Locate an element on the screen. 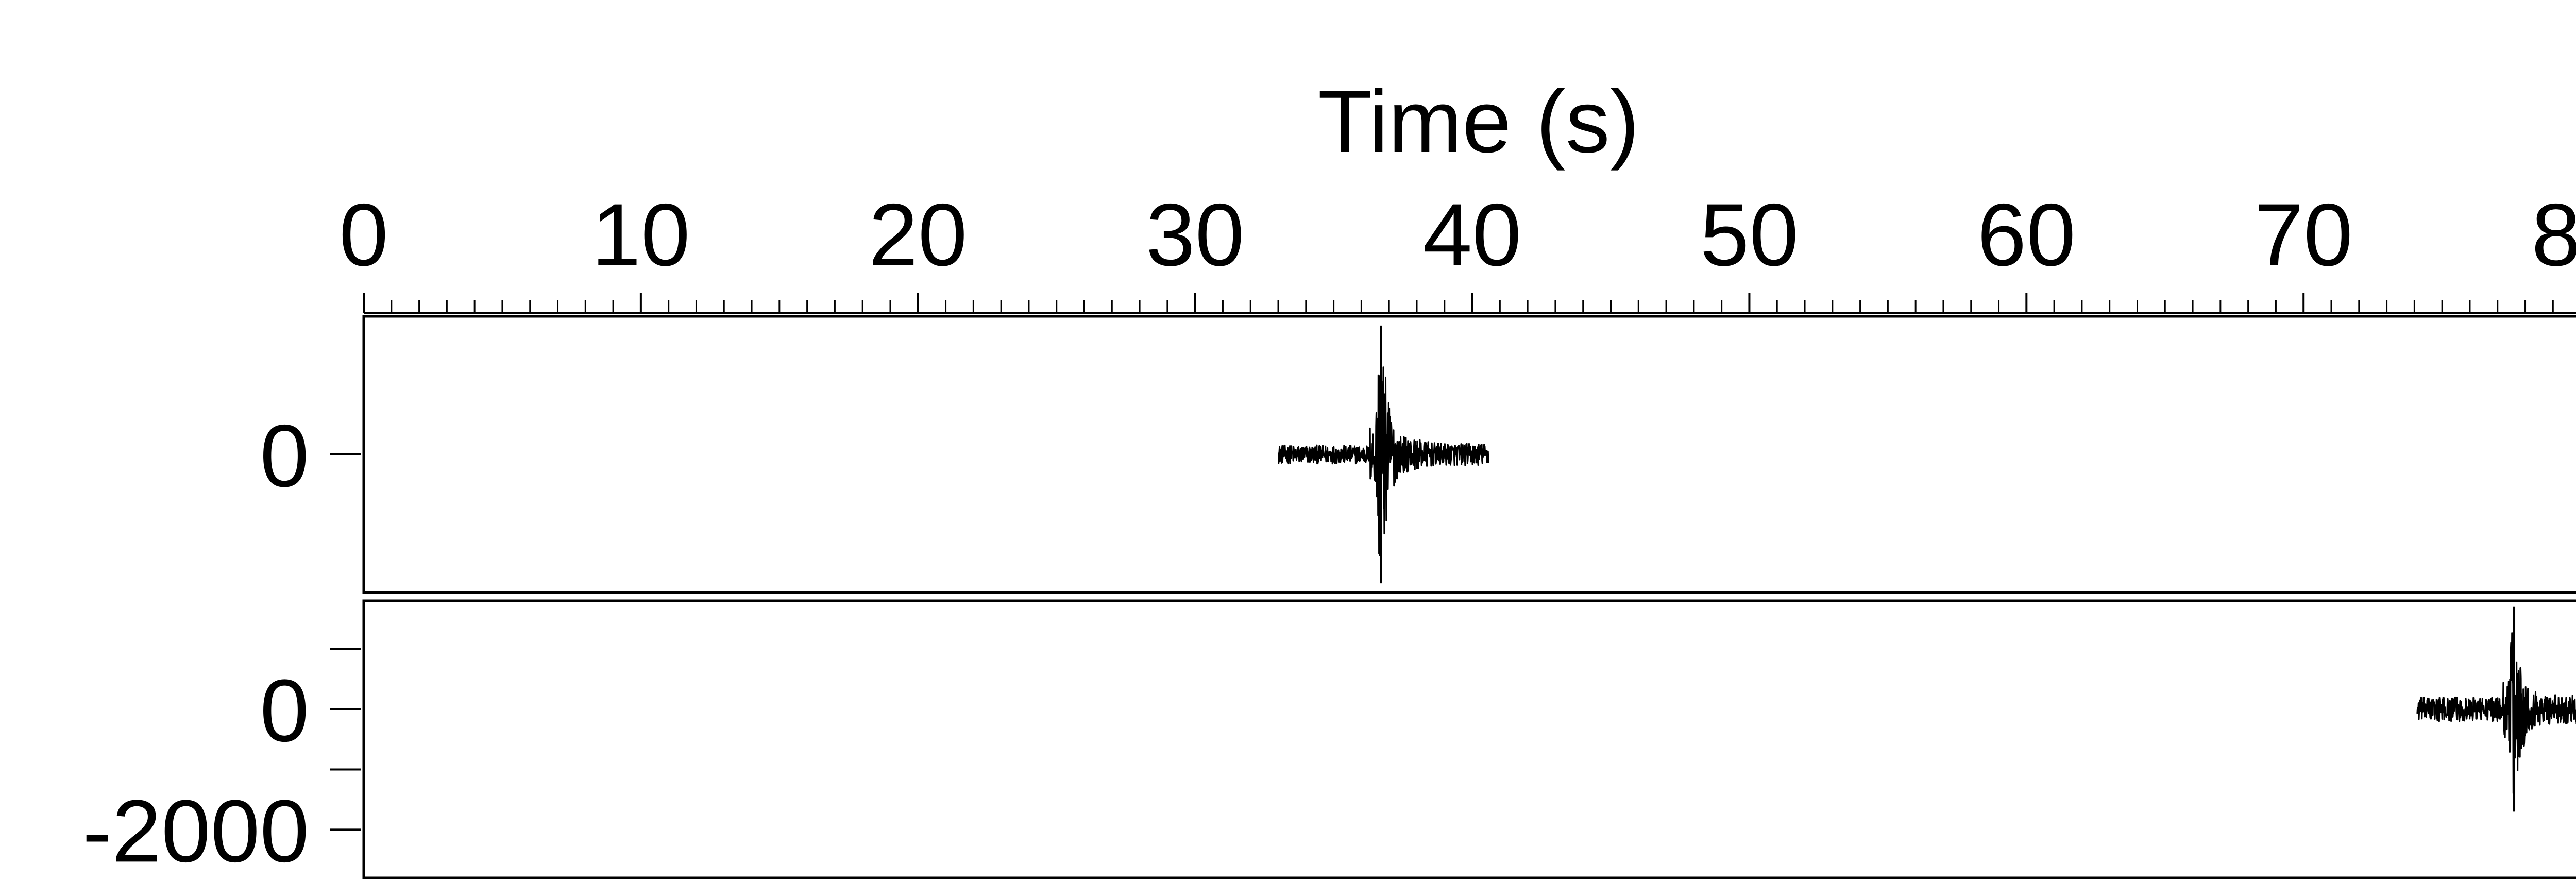 The width and height of the screenshot is (2576, 880). x-tick-label: 40 is located at coordinates (1472, 234).